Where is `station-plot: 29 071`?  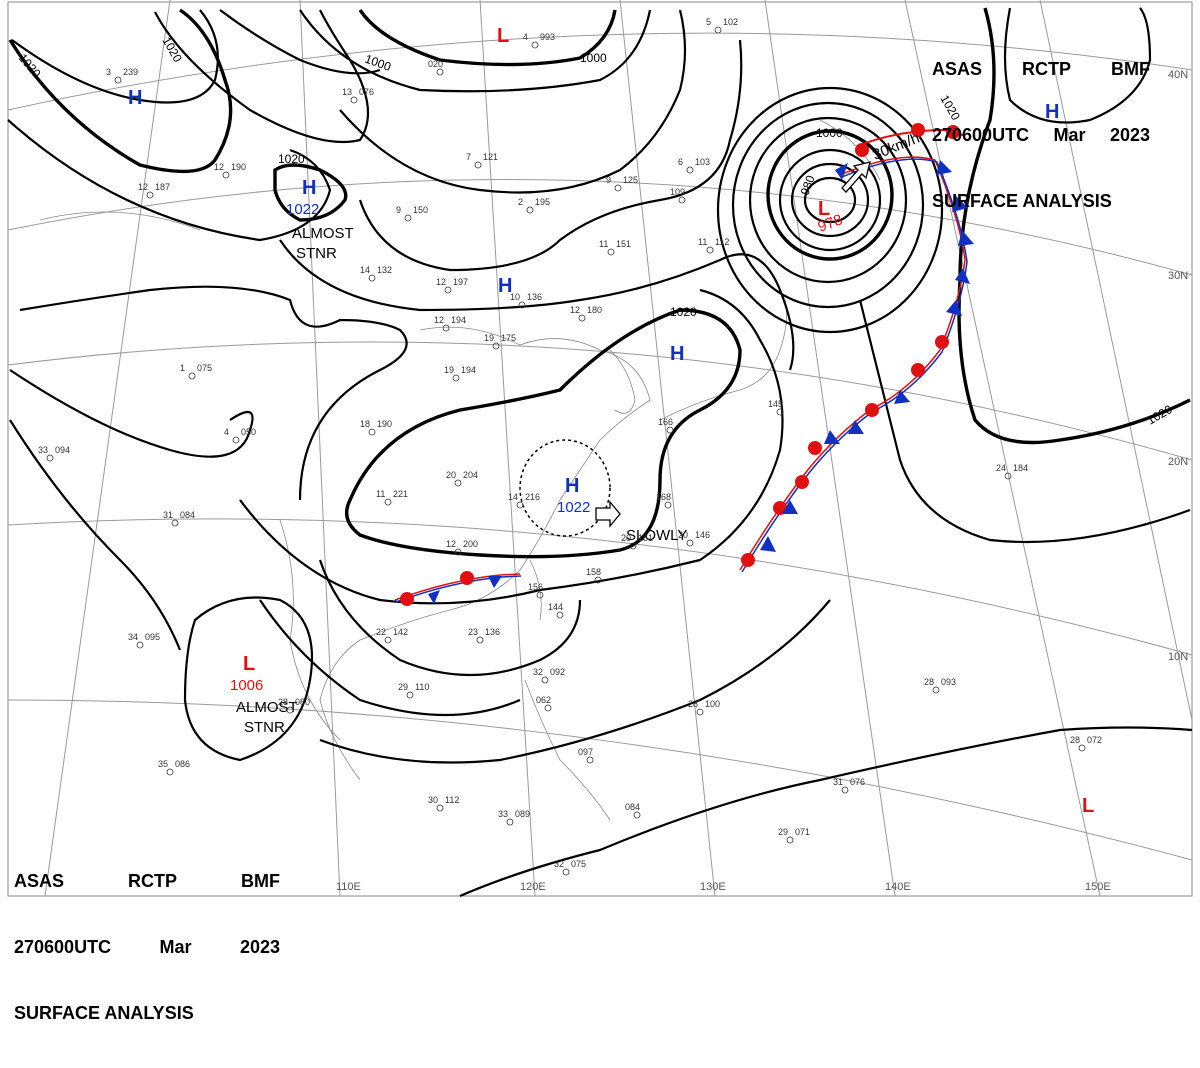
station-plot: 29 071 is located at coordinates (794, 835).